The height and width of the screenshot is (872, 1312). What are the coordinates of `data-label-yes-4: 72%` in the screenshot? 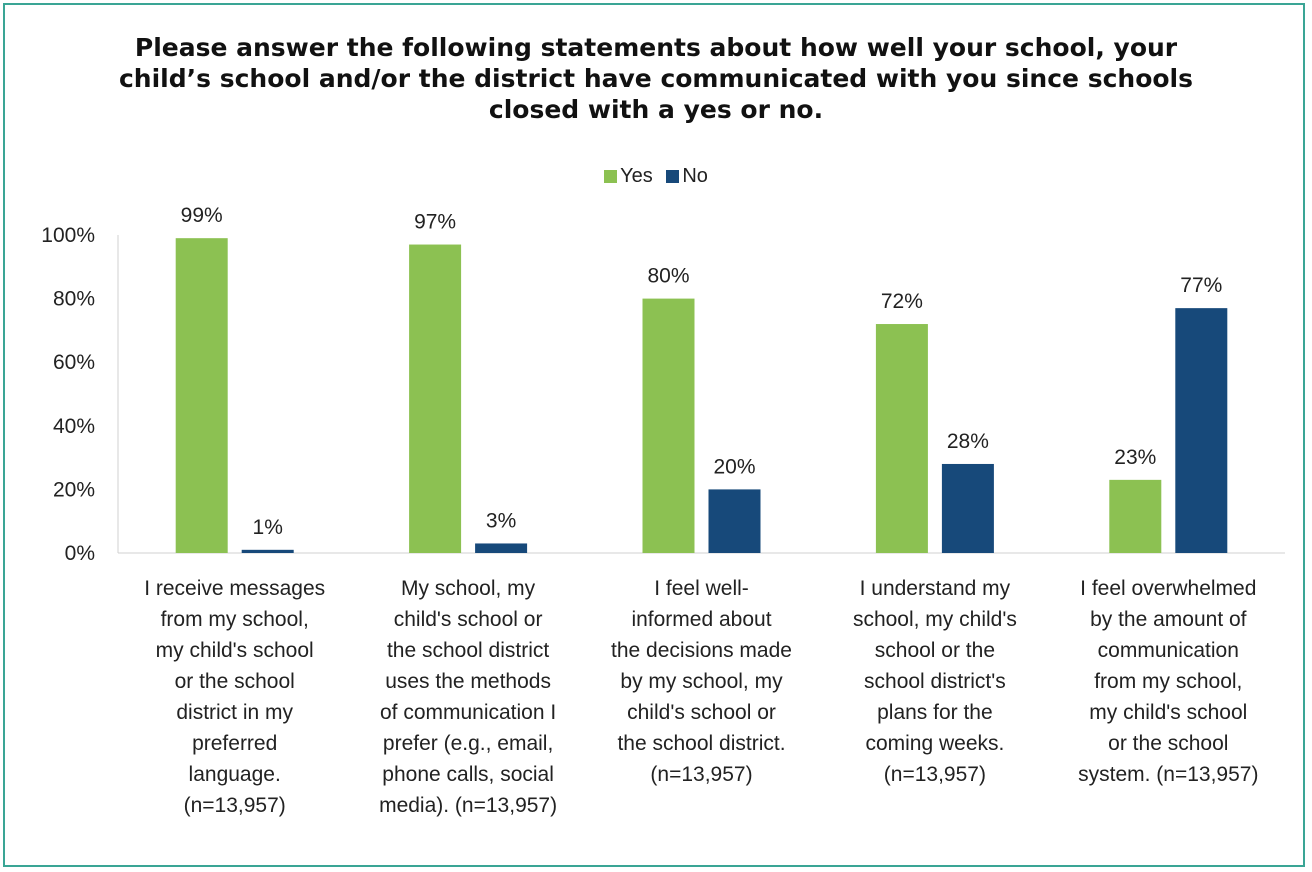 It's located at (902, 301).